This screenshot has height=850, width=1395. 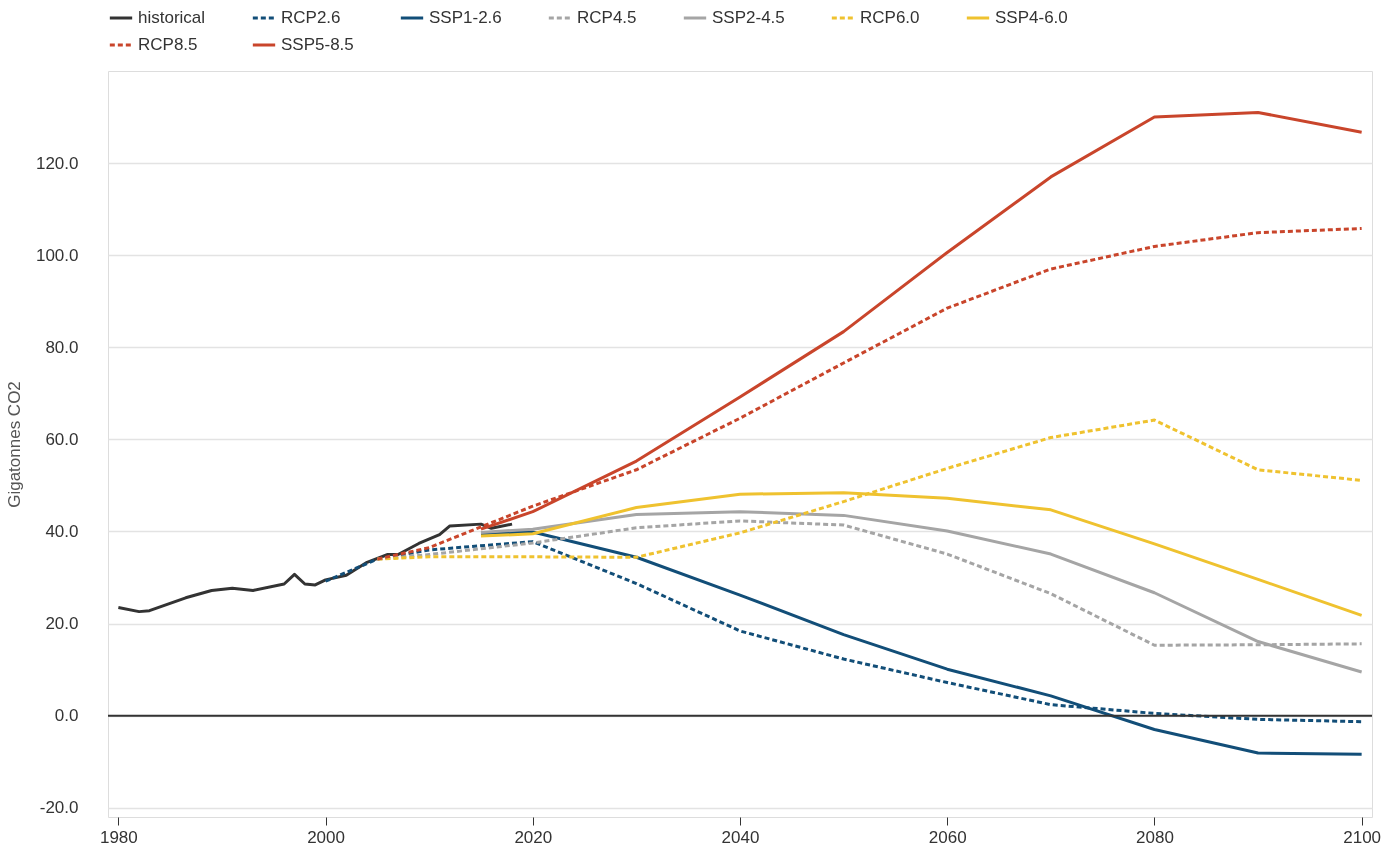 I want to click on y-tick-label: 120.0, so click(x=57, y=163).